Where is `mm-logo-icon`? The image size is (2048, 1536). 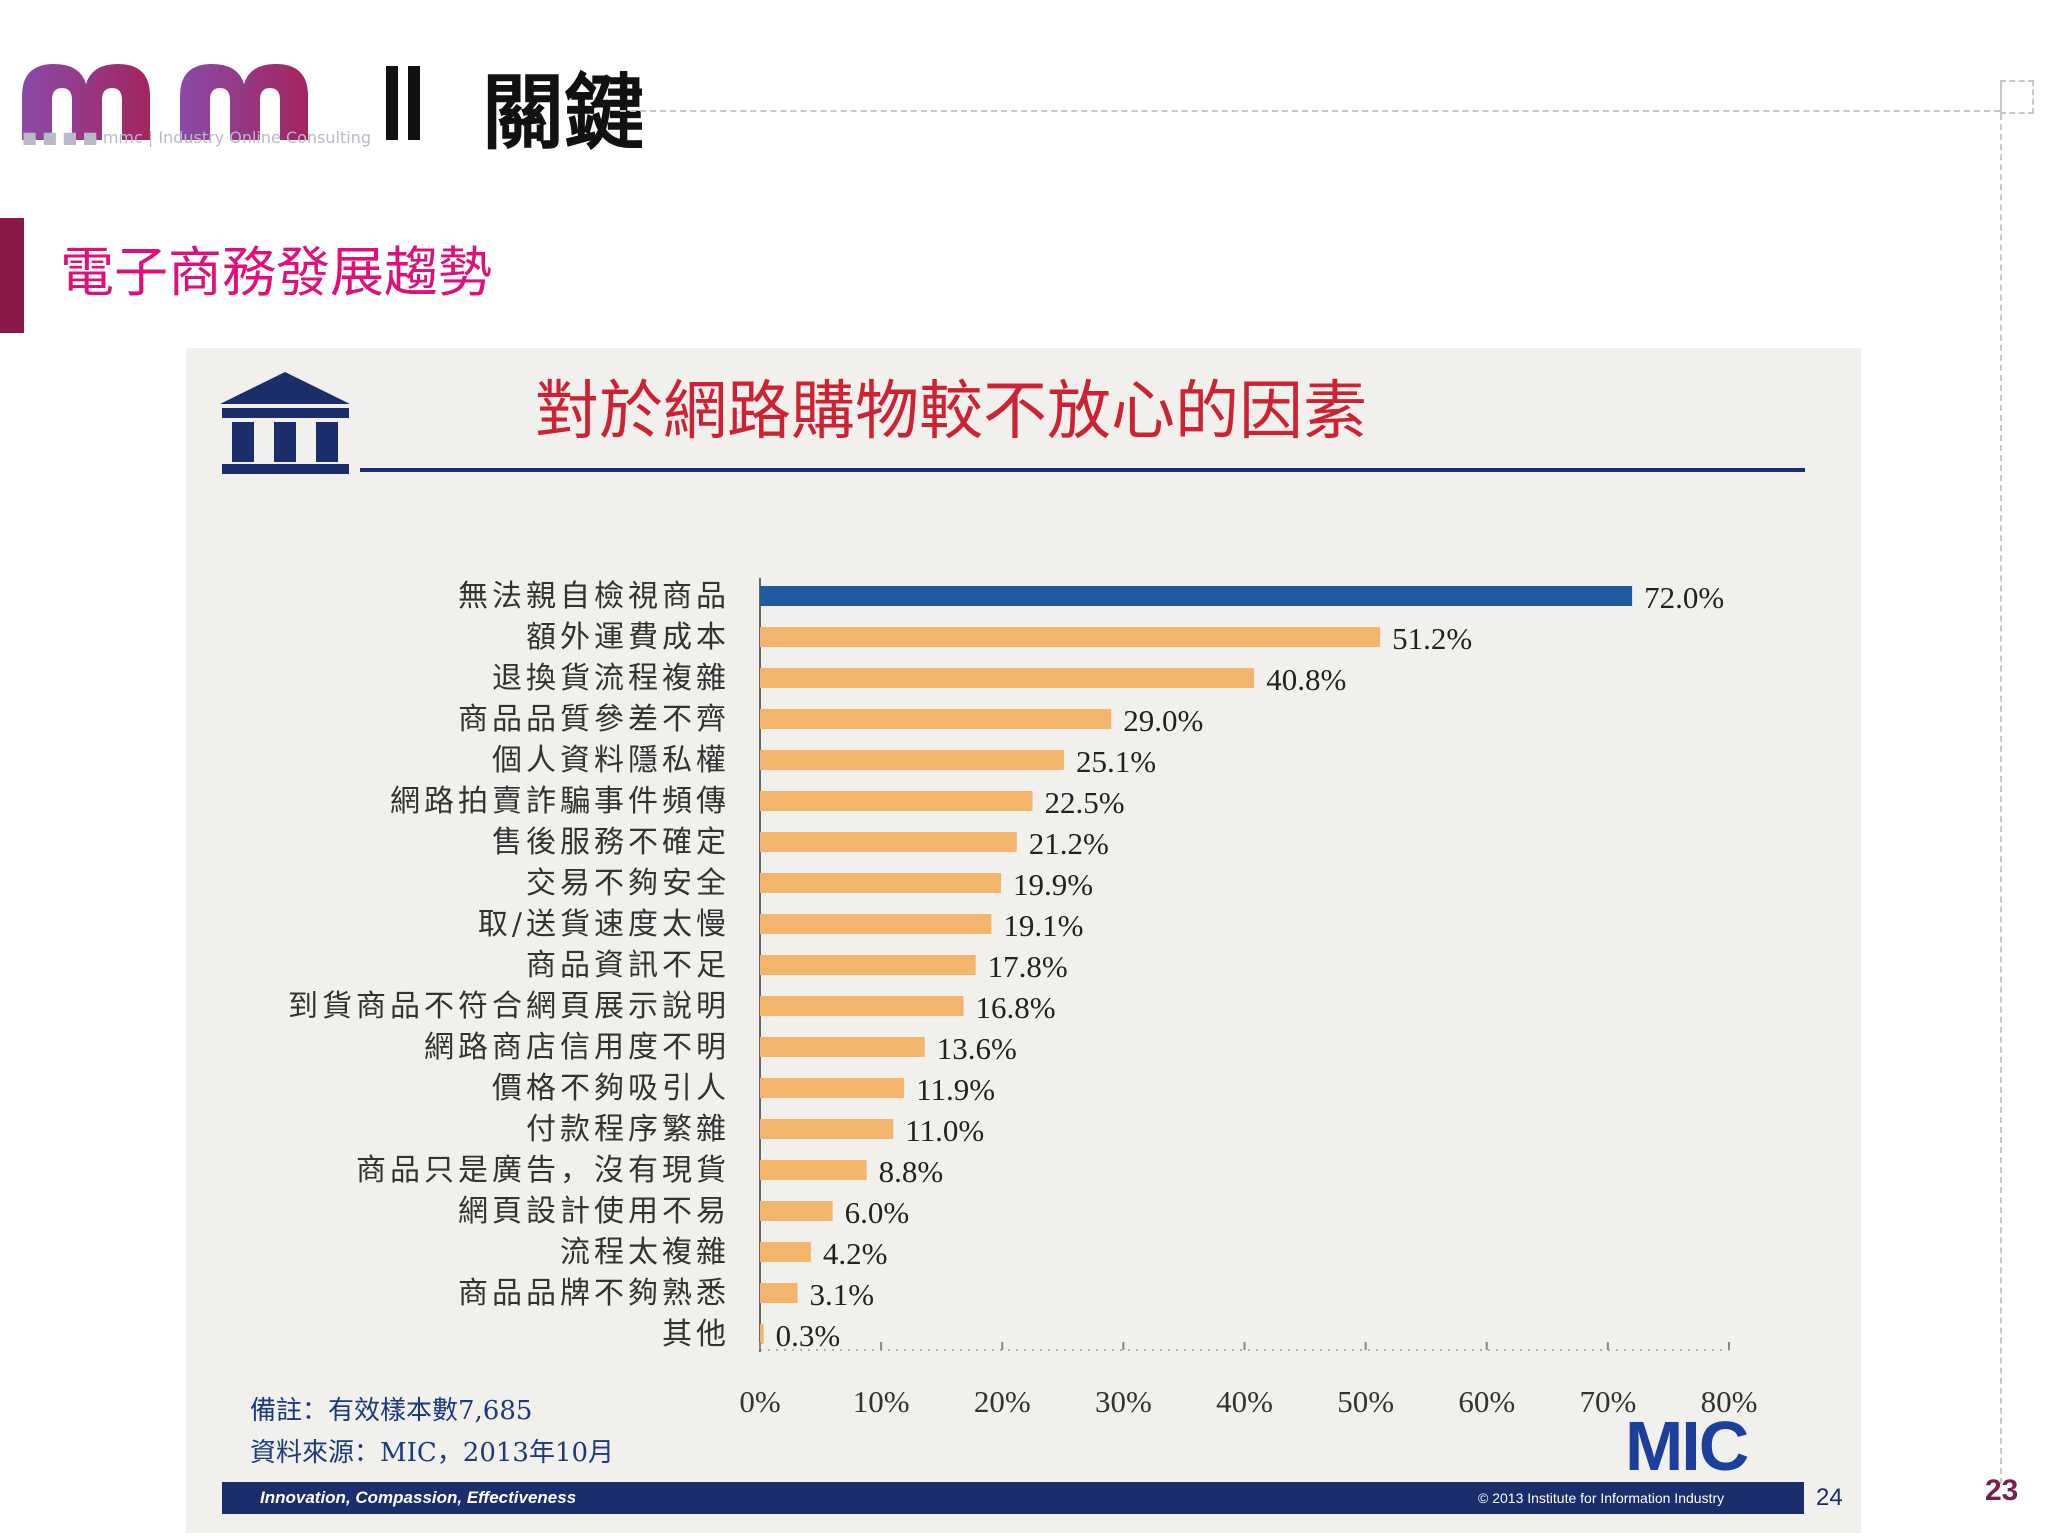
mm-logo-icon is located at coordinates (165, 102).